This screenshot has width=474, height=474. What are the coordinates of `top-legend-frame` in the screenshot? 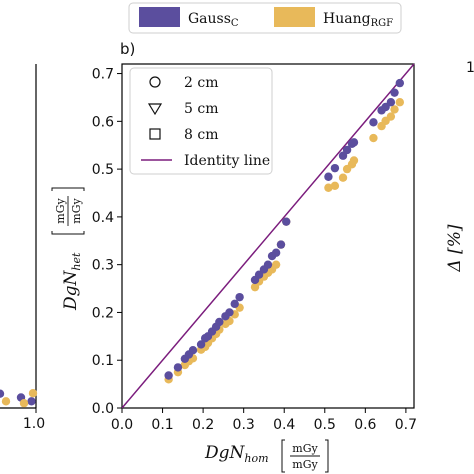 It's located at (265, 18).